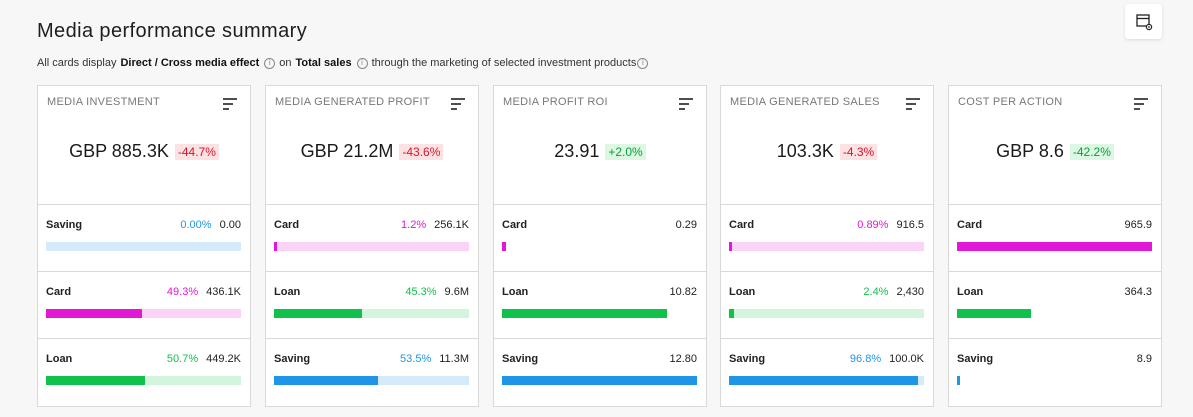 This screenshot has width=1193, height=417. Describe the element at coordinates (686, 225) in the screenshot. I see `product-value: 0.29` at that location.